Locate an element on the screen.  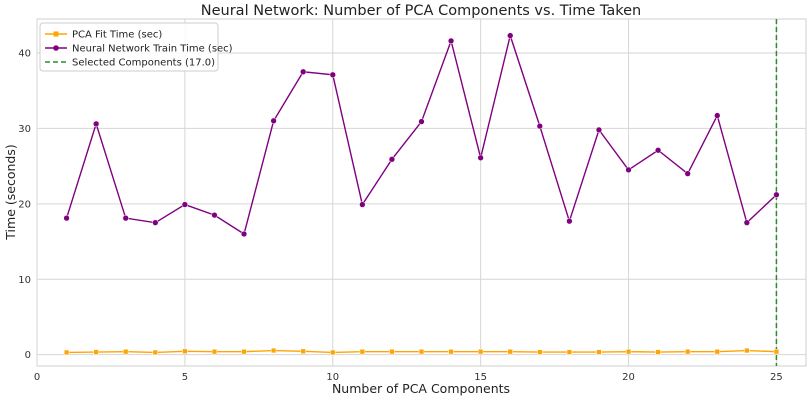
series-pca-fit-time is located at coordinates (421, 351).